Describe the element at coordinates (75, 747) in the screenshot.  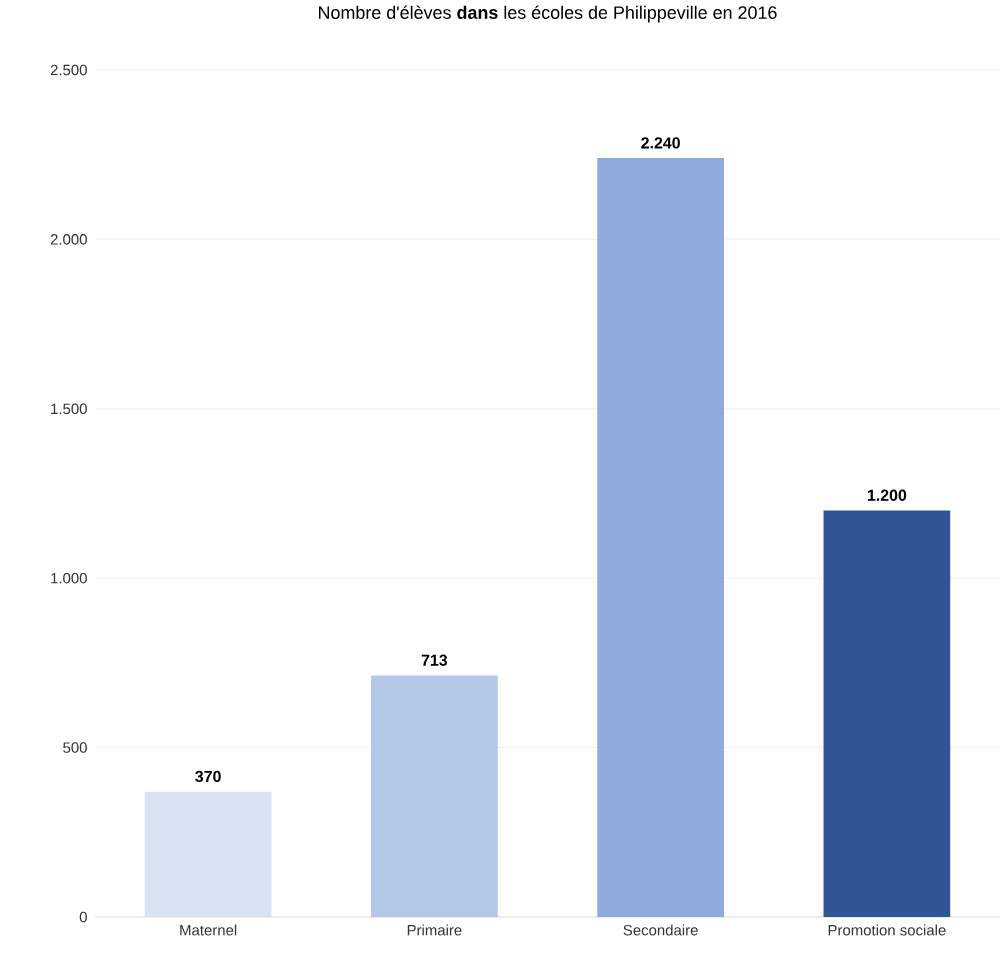
I see `y-tick-label: 500` at that location.